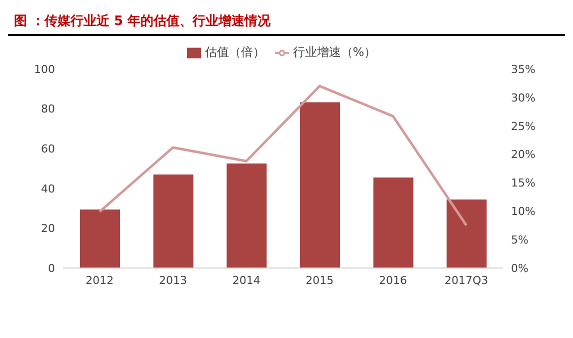  I want to click on y-tick-label: 20, so click(48, 229).